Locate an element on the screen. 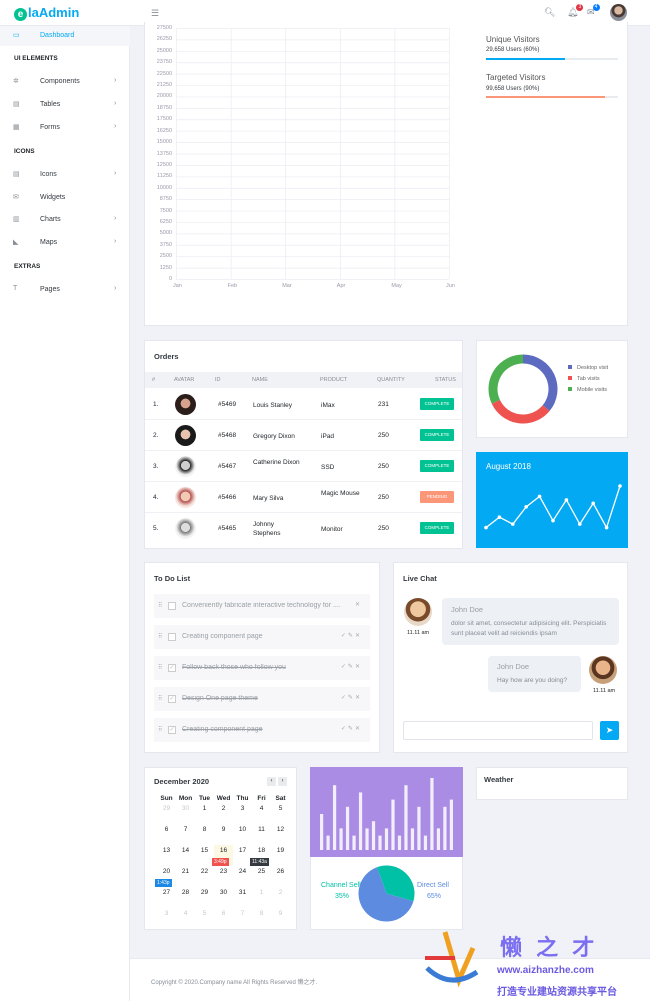 The height and width of the screenshot is (1001, 650). bell-icon: 🔔︎ 3 is located at coordinates (575, 11).